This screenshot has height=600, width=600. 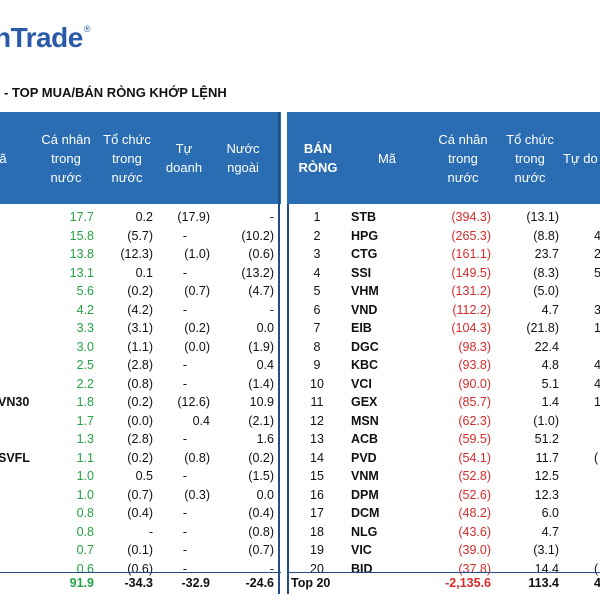 I want to click on table-row: 19 VIC (39.0) (3.1), so click(x=443, y=550).